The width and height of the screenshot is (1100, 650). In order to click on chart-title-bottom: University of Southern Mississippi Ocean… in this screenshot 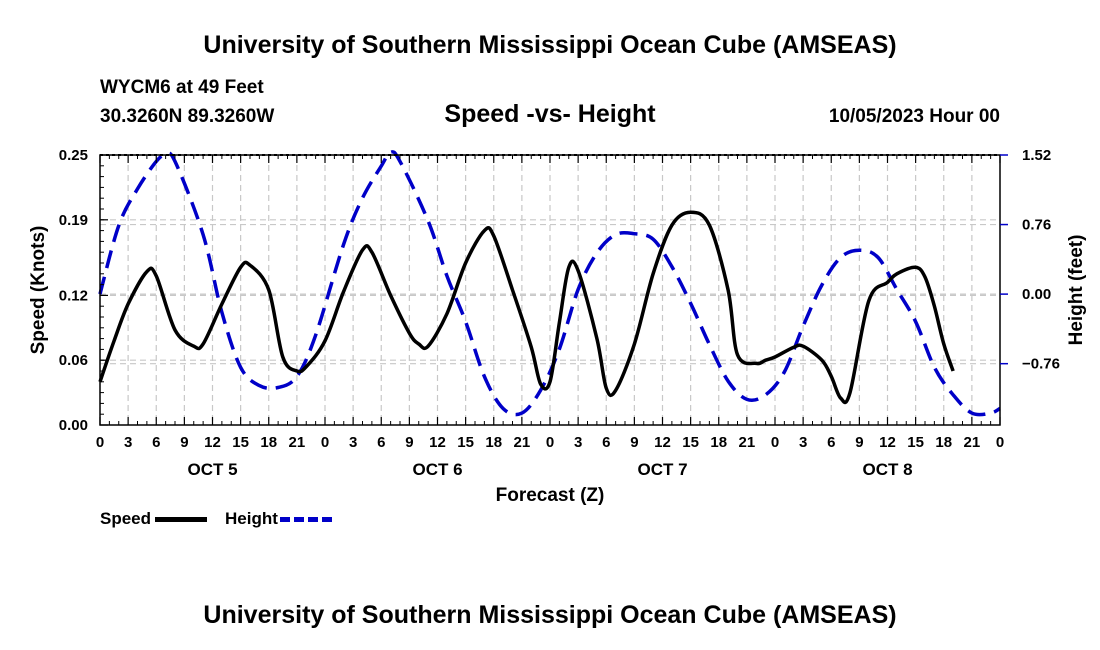, I will do `click(550, 615)`.